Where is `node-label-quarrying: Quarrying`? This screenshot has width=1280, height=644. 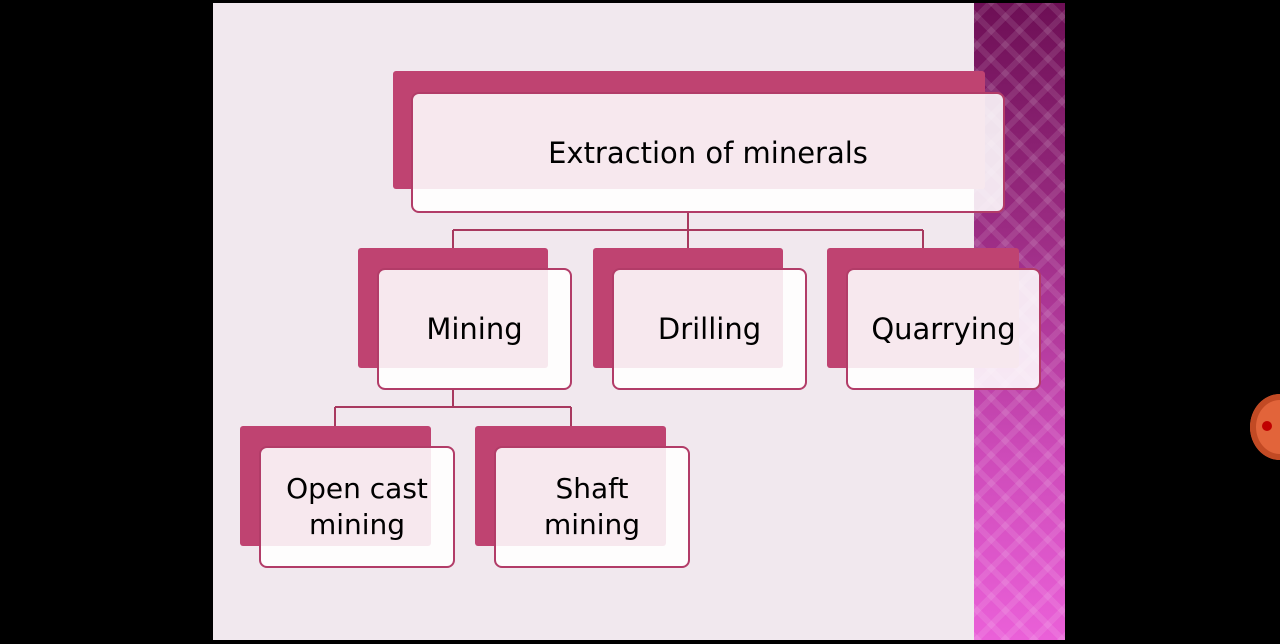
node-label-quarrying: Quarrying is located at coordinates (943, 329).